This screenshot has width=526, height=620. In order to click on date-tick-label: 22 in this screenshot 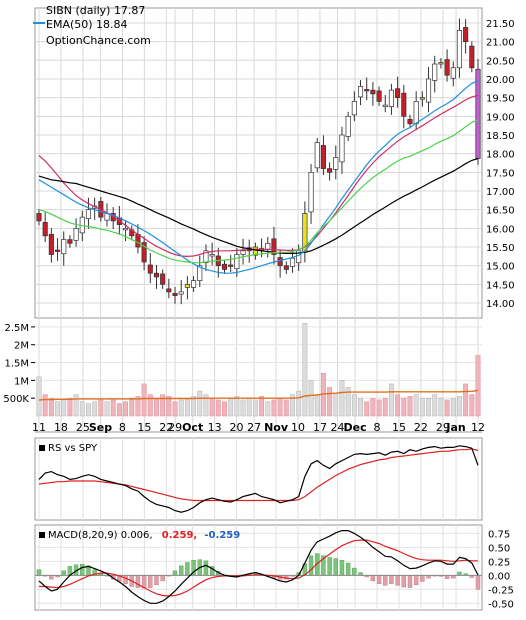, I will do `click(421, 427)`.